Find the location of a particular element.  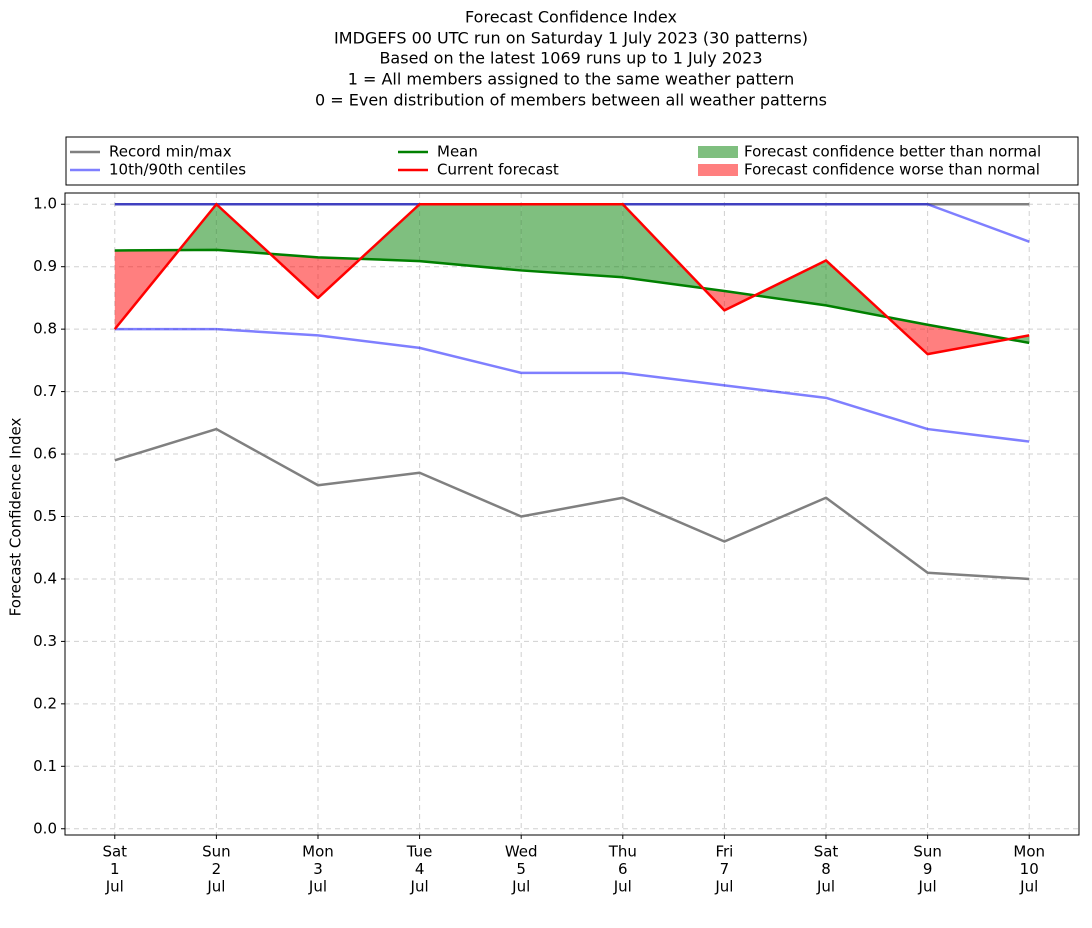

fill-worse is located at coordinates (968, 339).